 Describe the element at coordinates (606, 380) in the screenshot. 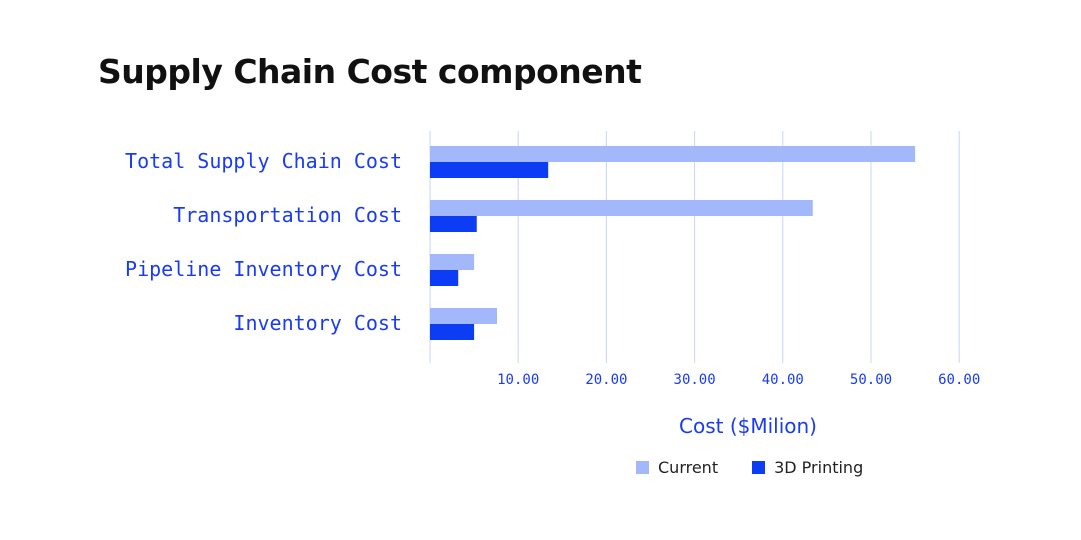

I see `x-tick-label: 20.00` at that location.